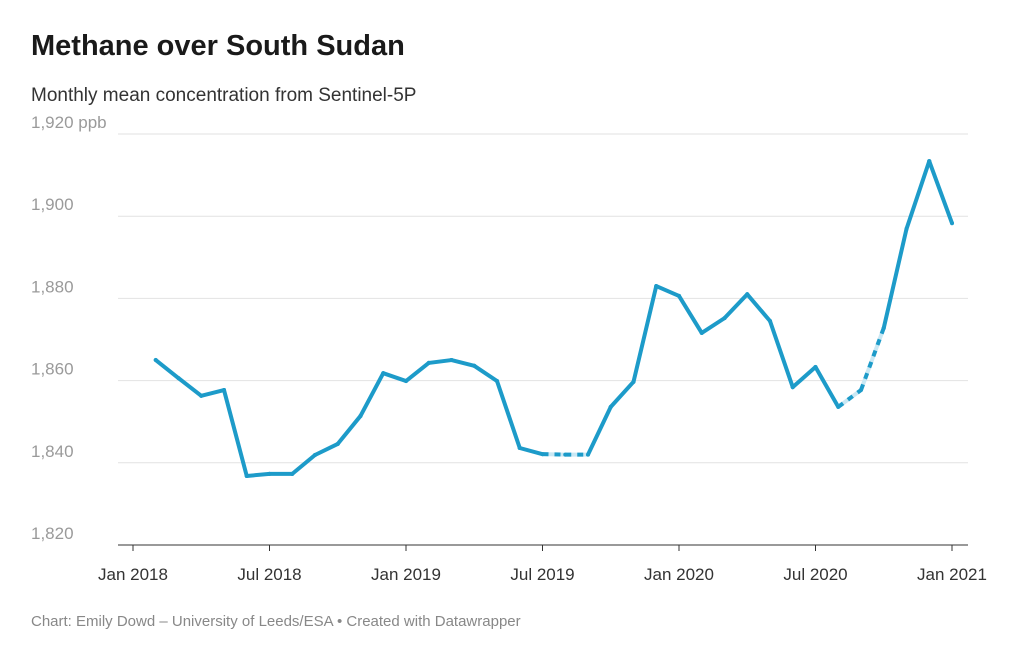  What do you see at coordinates (872, 359) in the screenshot?
I see `line-segment-gap` at bounding box center [872, 359].